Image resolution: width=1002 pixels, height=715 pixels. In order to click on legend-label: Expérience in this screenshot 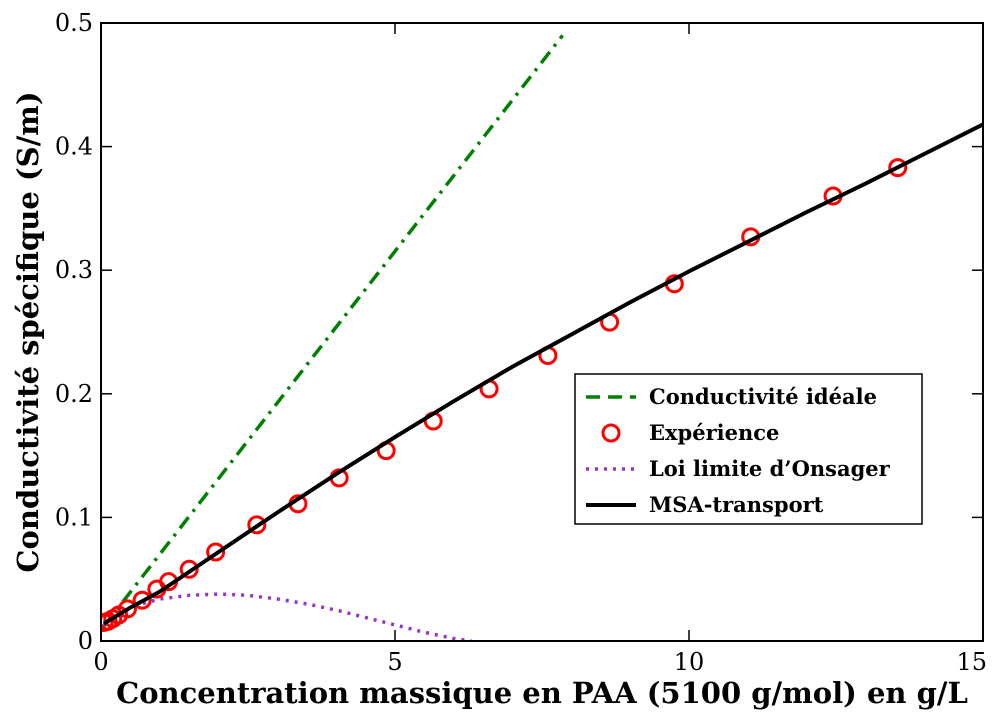, I will do `click(714, 432)`.